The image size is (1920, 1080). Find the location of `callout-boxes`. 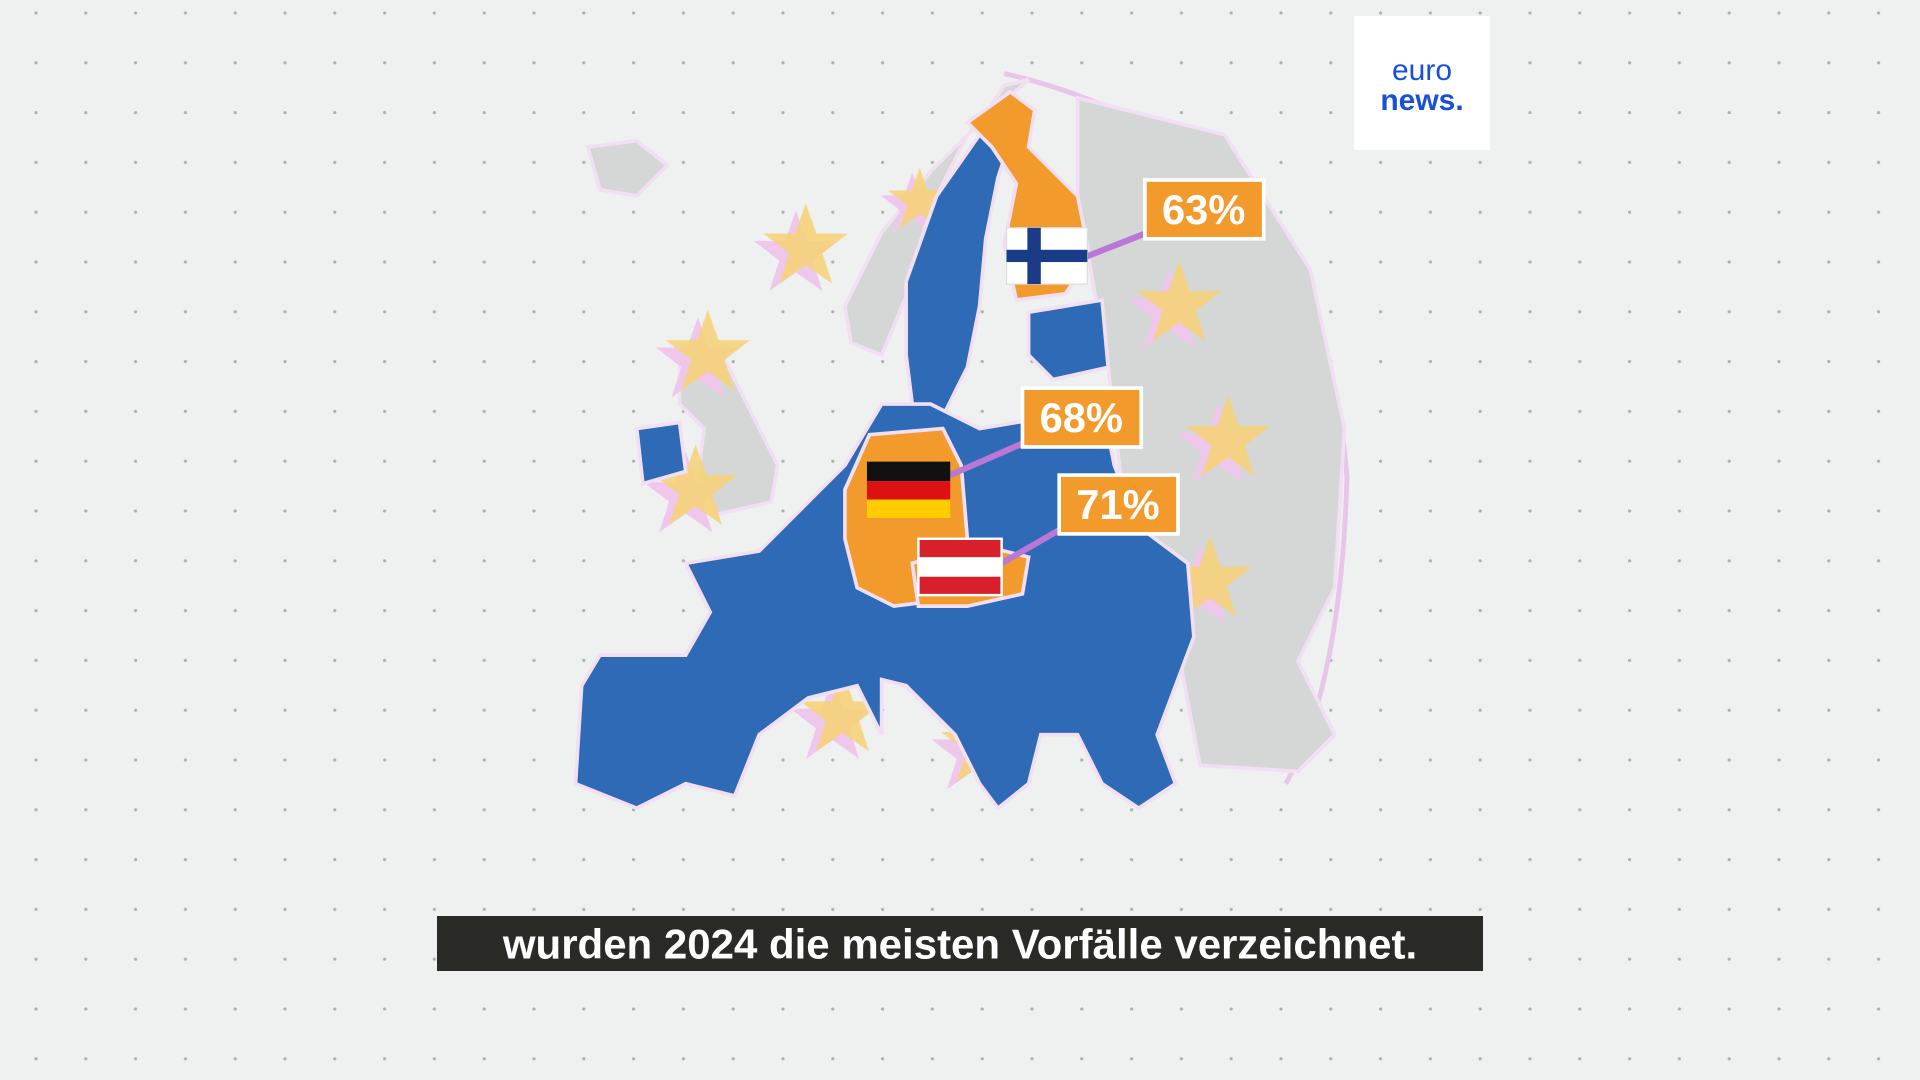

callout-boxes is located at coordinates (1143, 357).